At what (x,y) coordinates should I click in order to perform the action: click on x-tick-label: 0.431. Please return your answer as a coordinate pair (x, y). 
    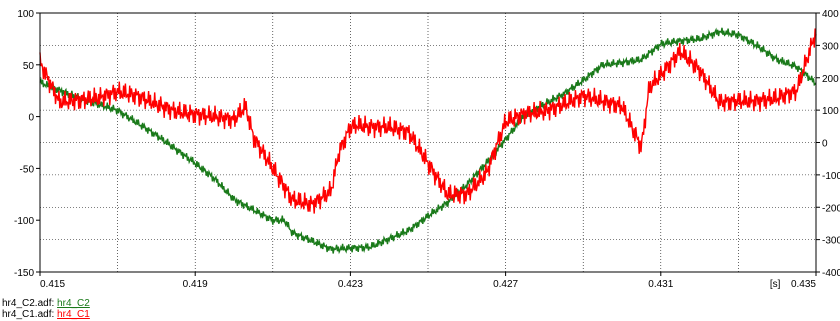
    Looking at the image, I should click on (660, 284).